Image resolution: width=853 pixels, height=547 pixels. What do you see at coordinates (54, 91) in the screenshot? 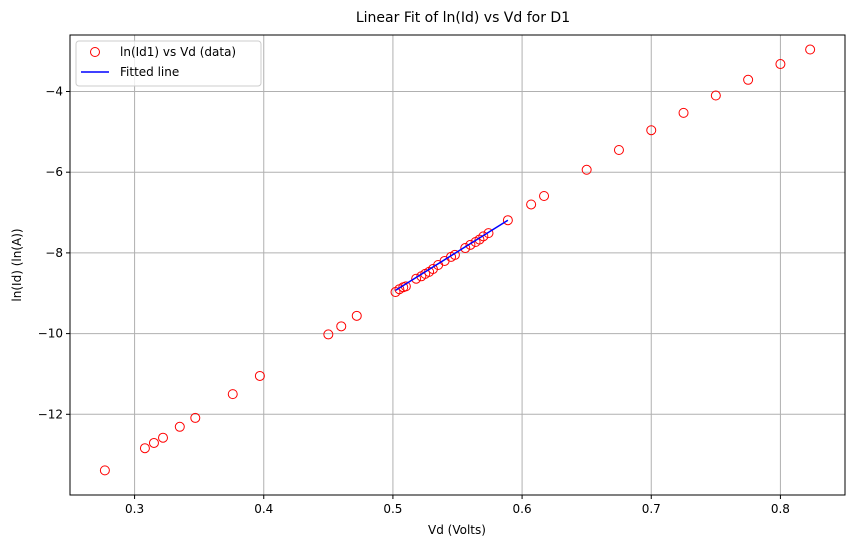
I see `y-tick-label: −4` at bounding box center [54, 91].